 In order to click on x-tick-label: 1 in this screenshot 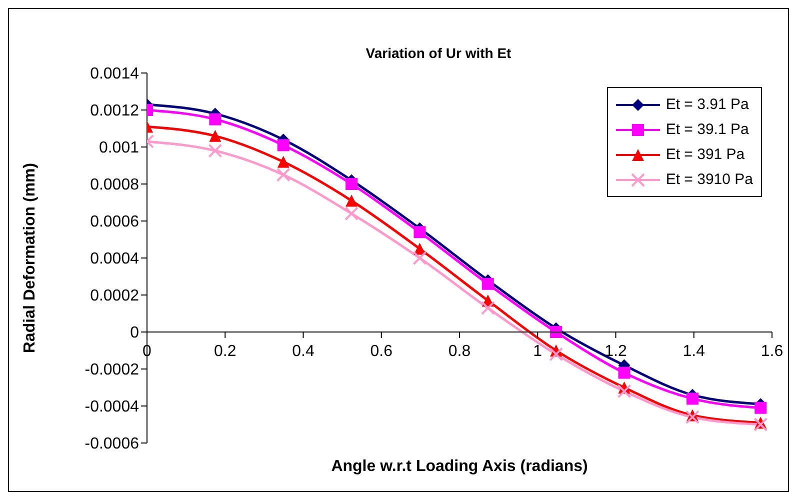, I will do `click(537, 351)`.